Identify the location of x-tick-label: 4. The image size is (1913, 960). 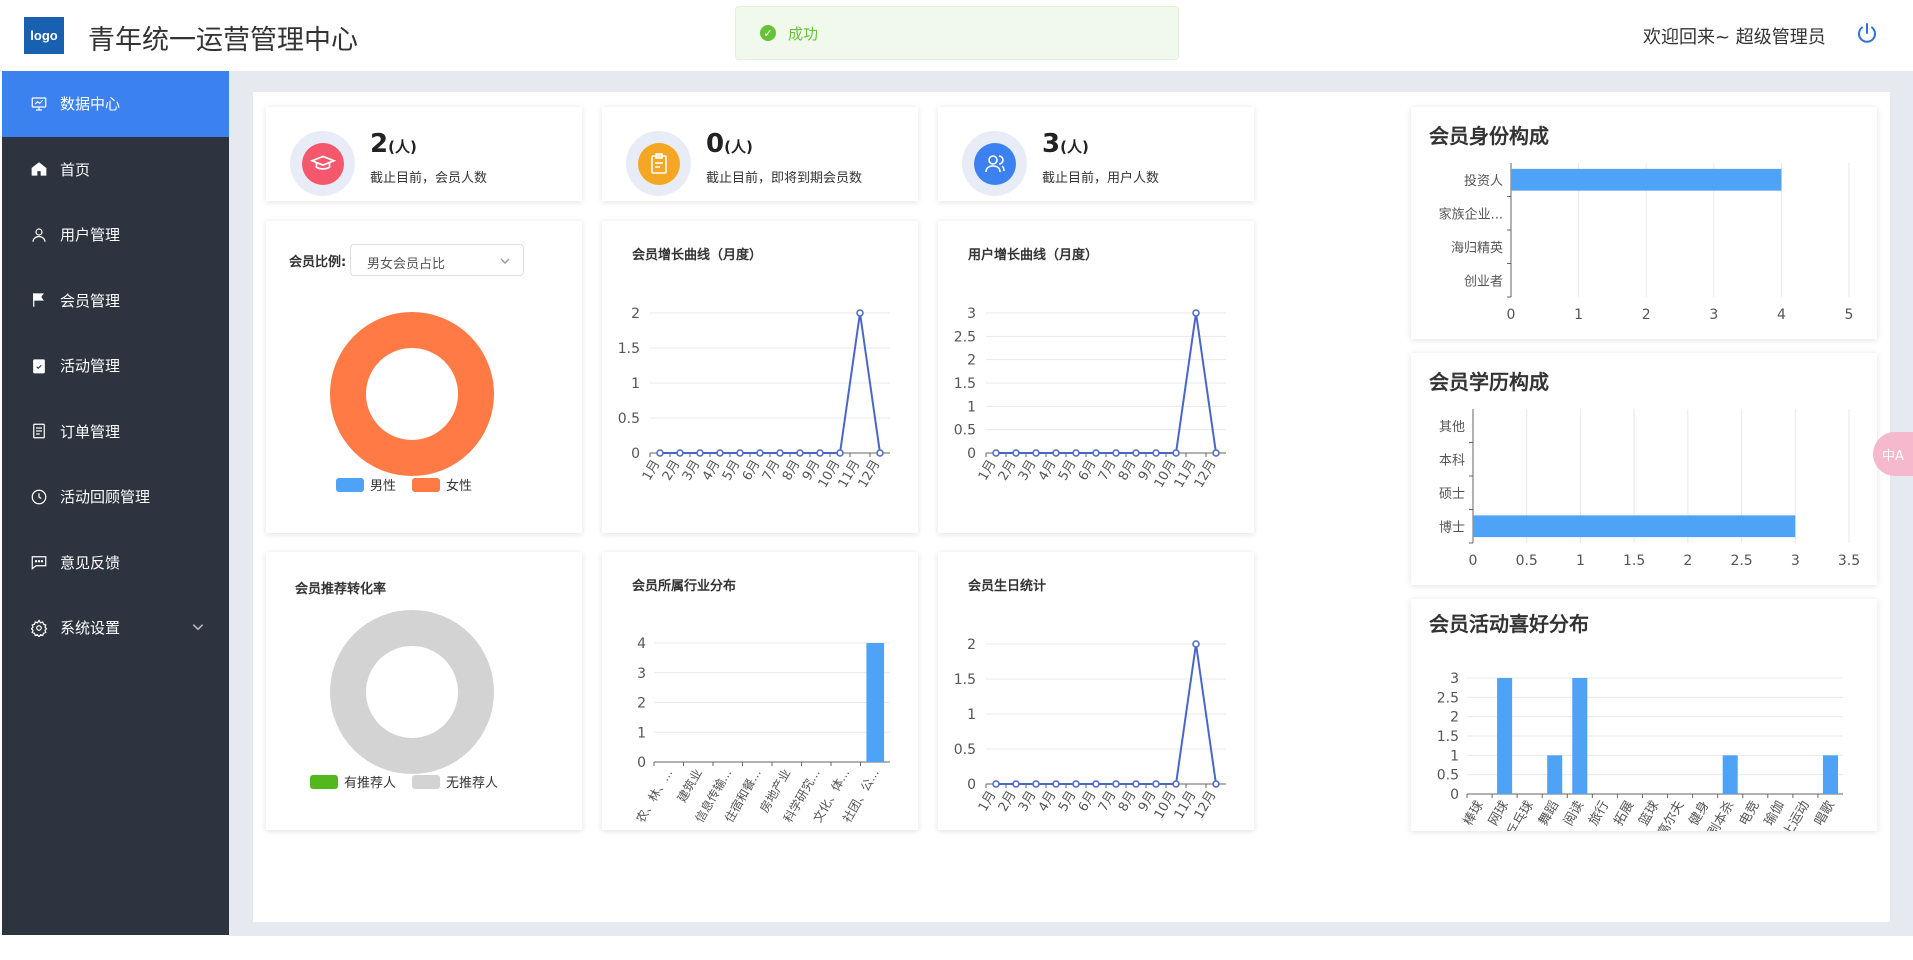
(1781, 315).